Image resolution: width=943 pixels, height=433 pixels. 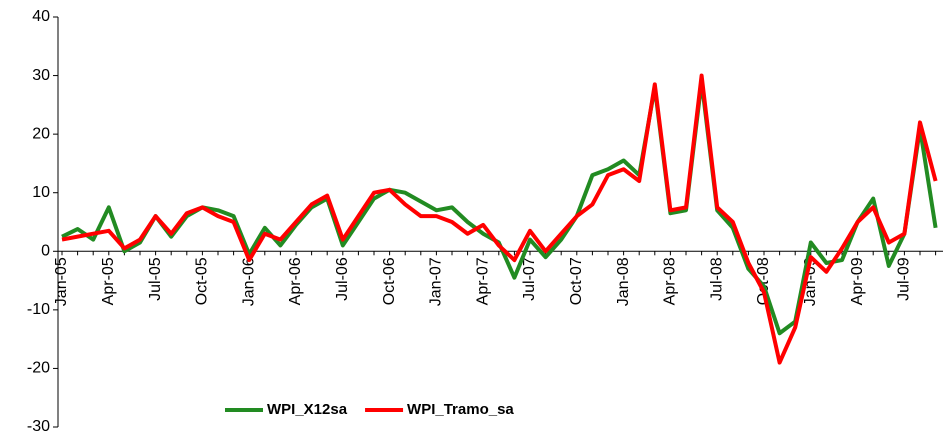 What do you see at coordinates (155, 279) in the screenshot?
I see `x-tick-label: Jul-05` at bounding box center [155, 279].